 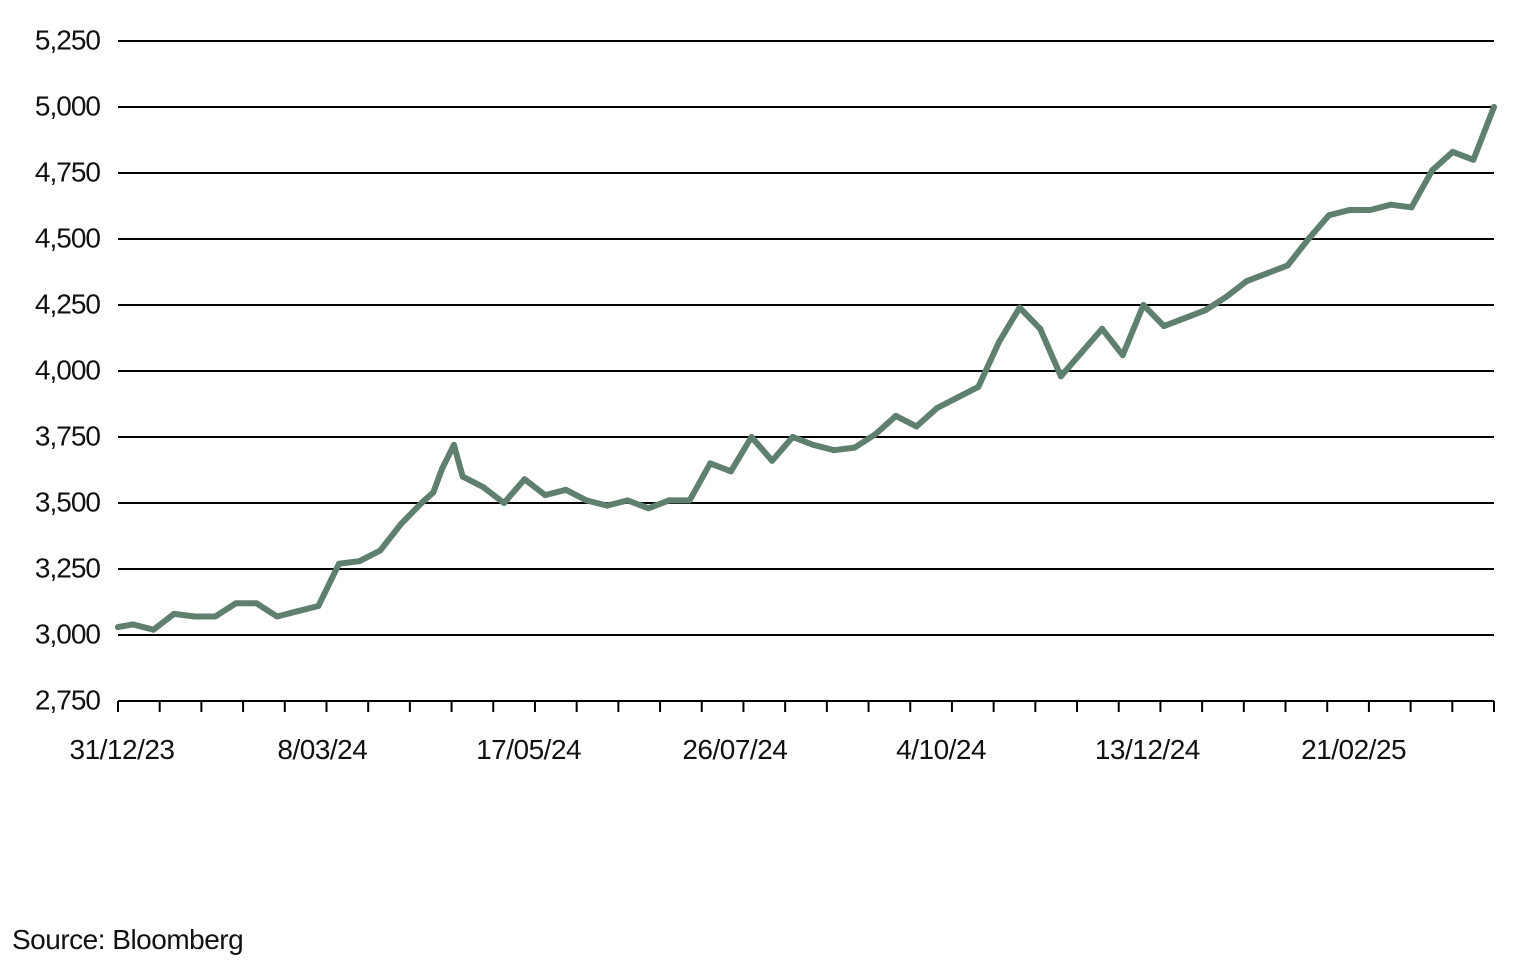 I want to click on y-tick-label: 4,500, so click(x=67, y=237).